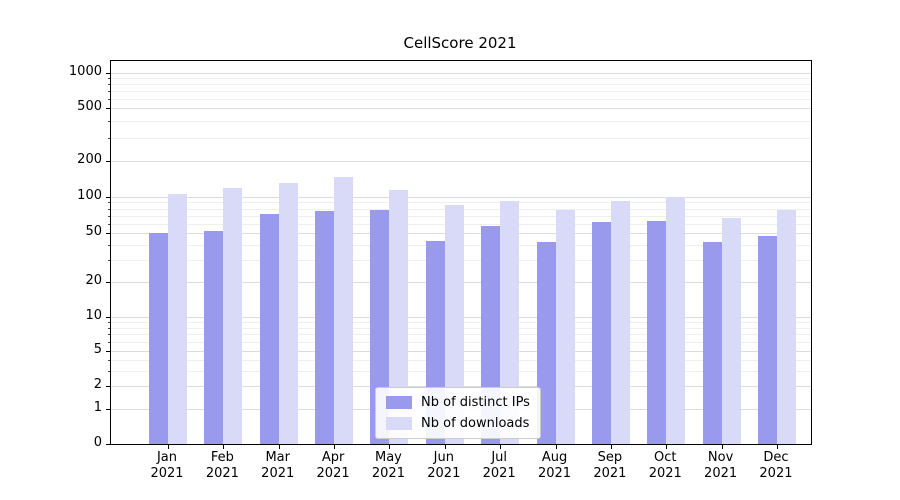 This screenshot has width=900, height=500. Describe the element at coordinates (89, 106) in the screenshot. I see `y-tick-label: 500` at that location.